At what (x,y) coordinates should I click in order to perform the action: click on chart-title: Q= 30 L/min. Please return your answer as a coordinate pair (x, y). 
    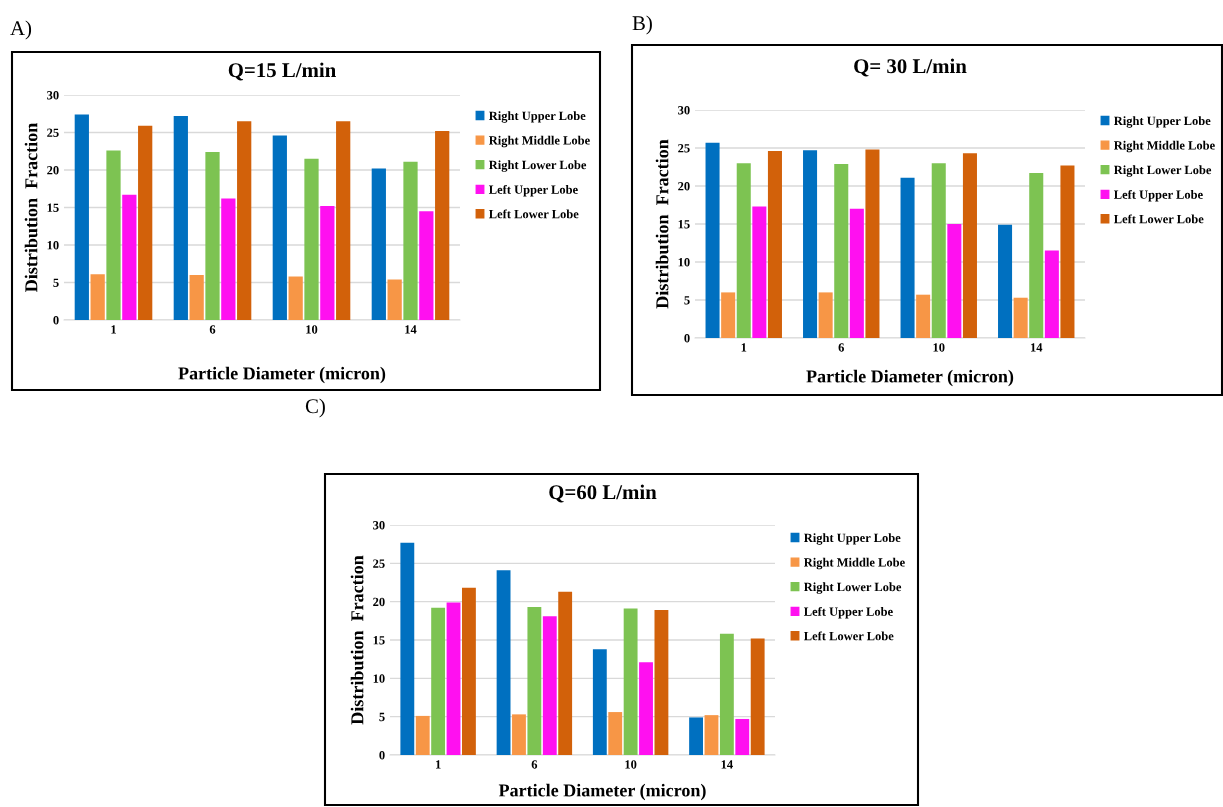
    Looking at the image, I should click on (910, 67).